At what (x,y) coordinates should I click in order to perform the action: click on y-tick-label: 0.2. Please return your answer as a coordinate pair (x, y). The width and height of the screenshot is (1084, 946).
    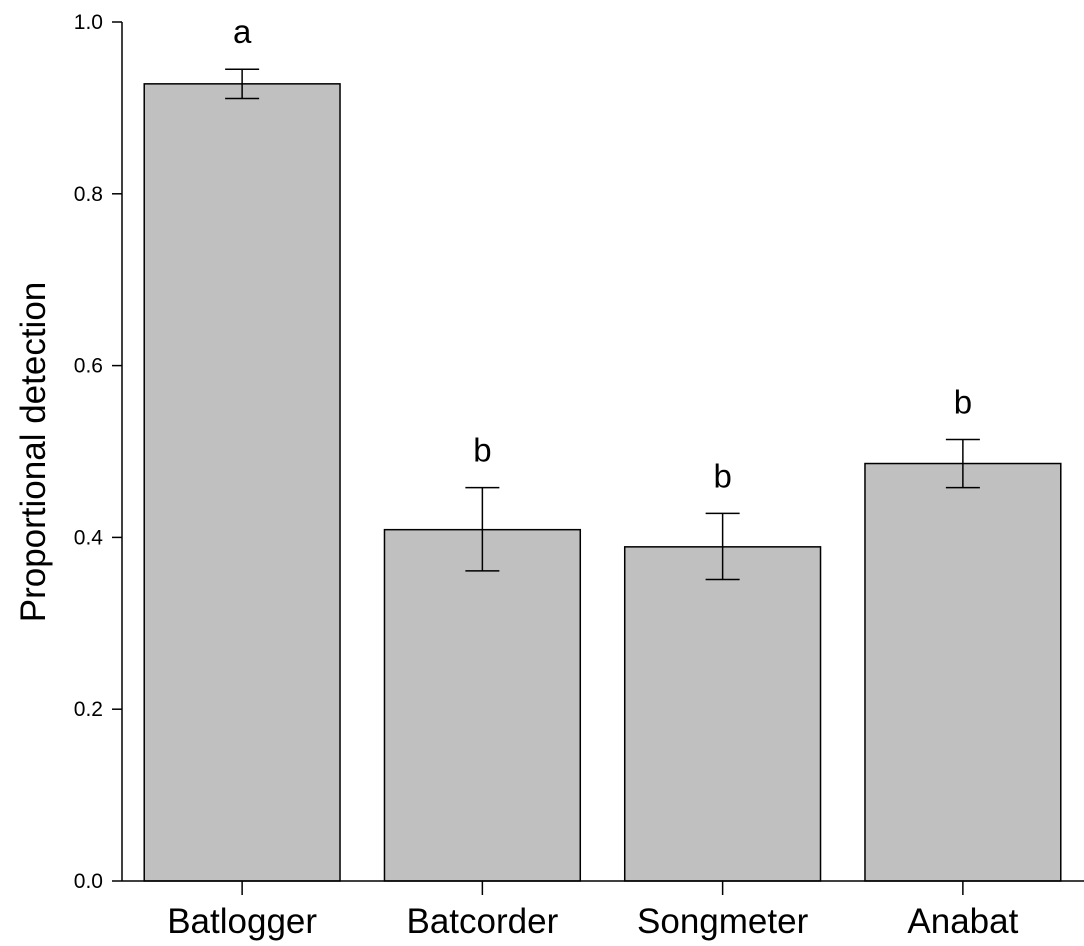
    Looking at the image, I should click on (88, 709).